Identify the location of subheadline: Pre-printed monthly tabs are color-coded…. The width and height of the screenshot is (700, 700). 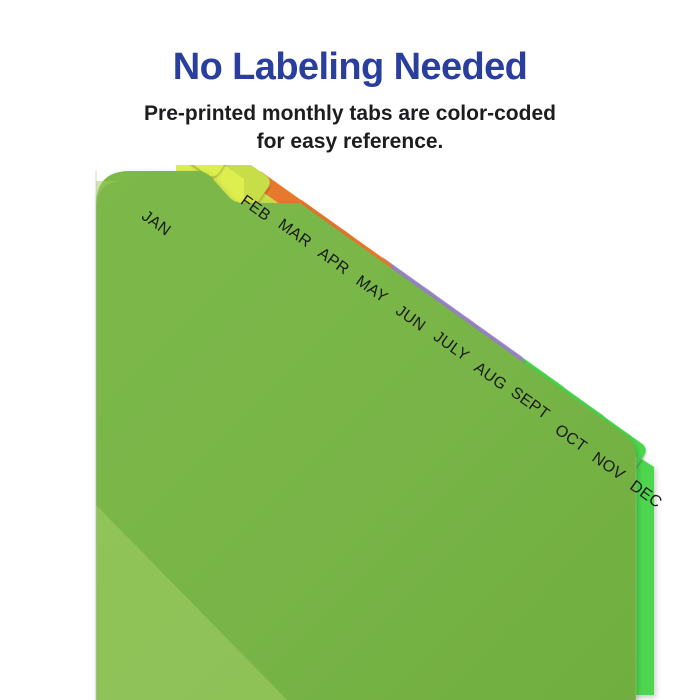
(350, 127).